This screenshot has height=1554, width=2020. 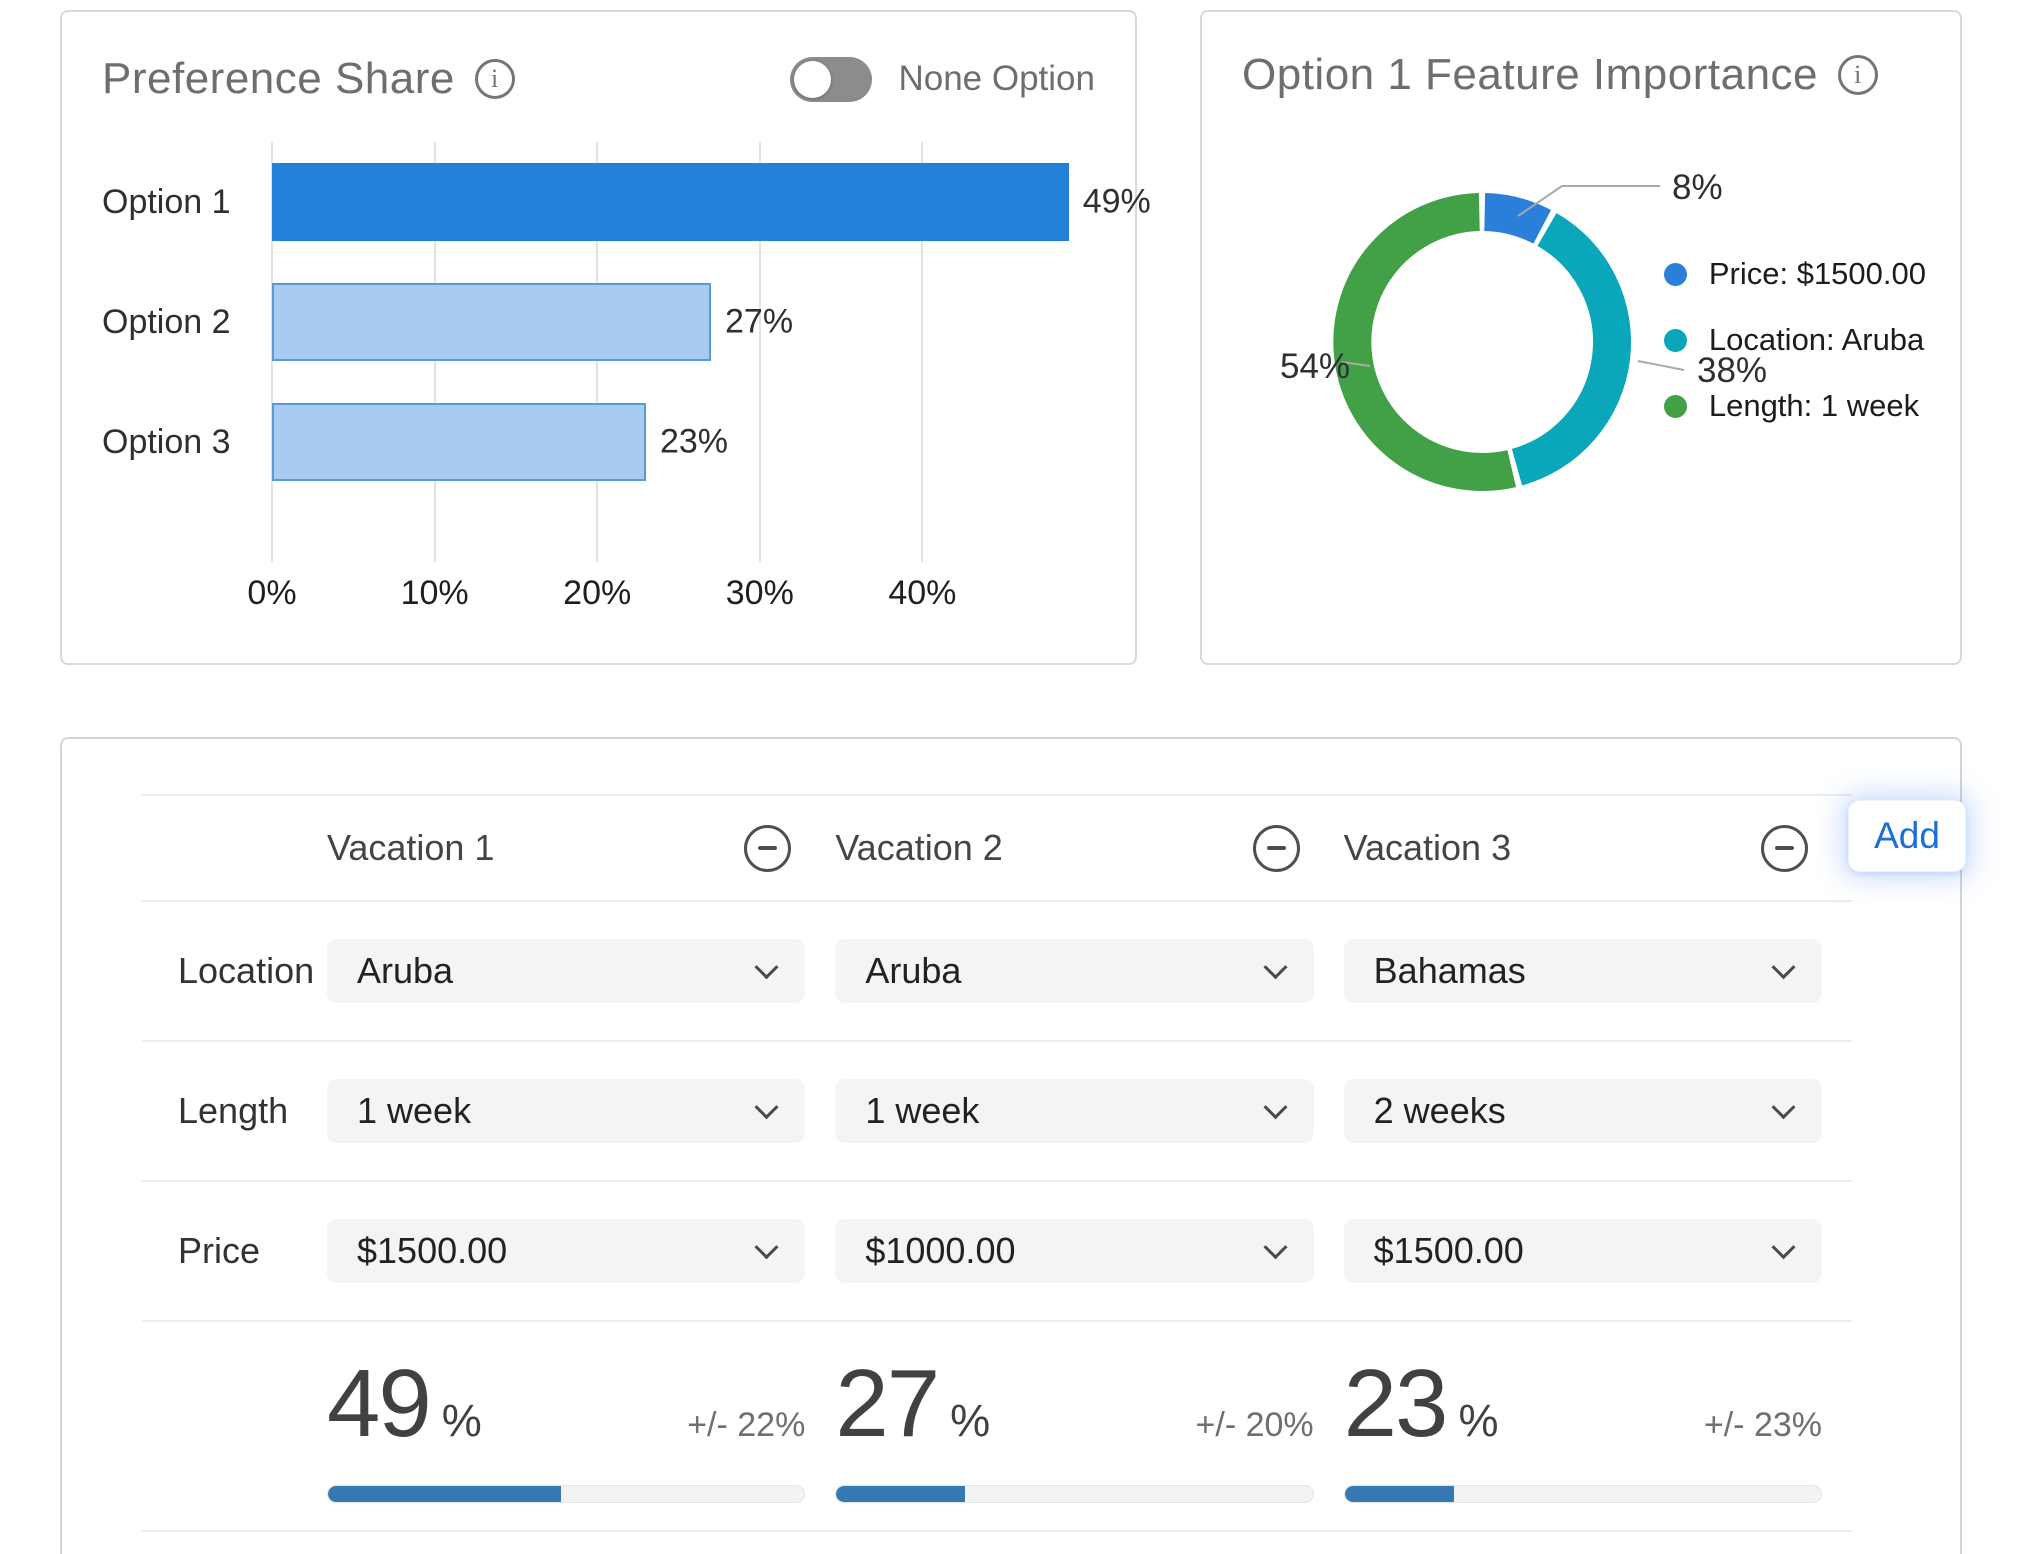 What do you see at coordinates (1074, 971) in the screenshot?
I see `location-select-vacation-2: Aruba` at bounding box center [1074, 971].